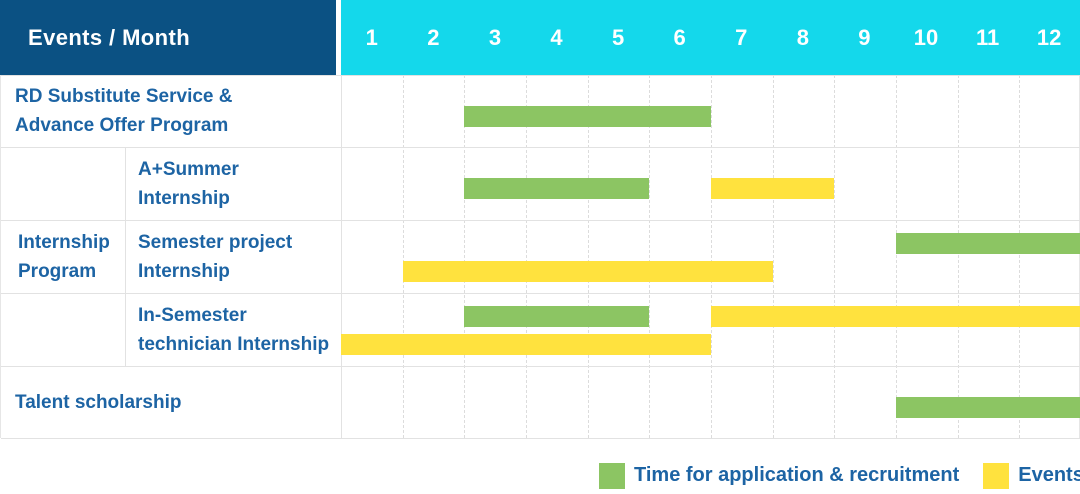 The image size is (1080, 494). What do you see at coordinates (1049, 37) in the screenshot?
I see `month-header-12: 12` at bounding box center [1049, 37].